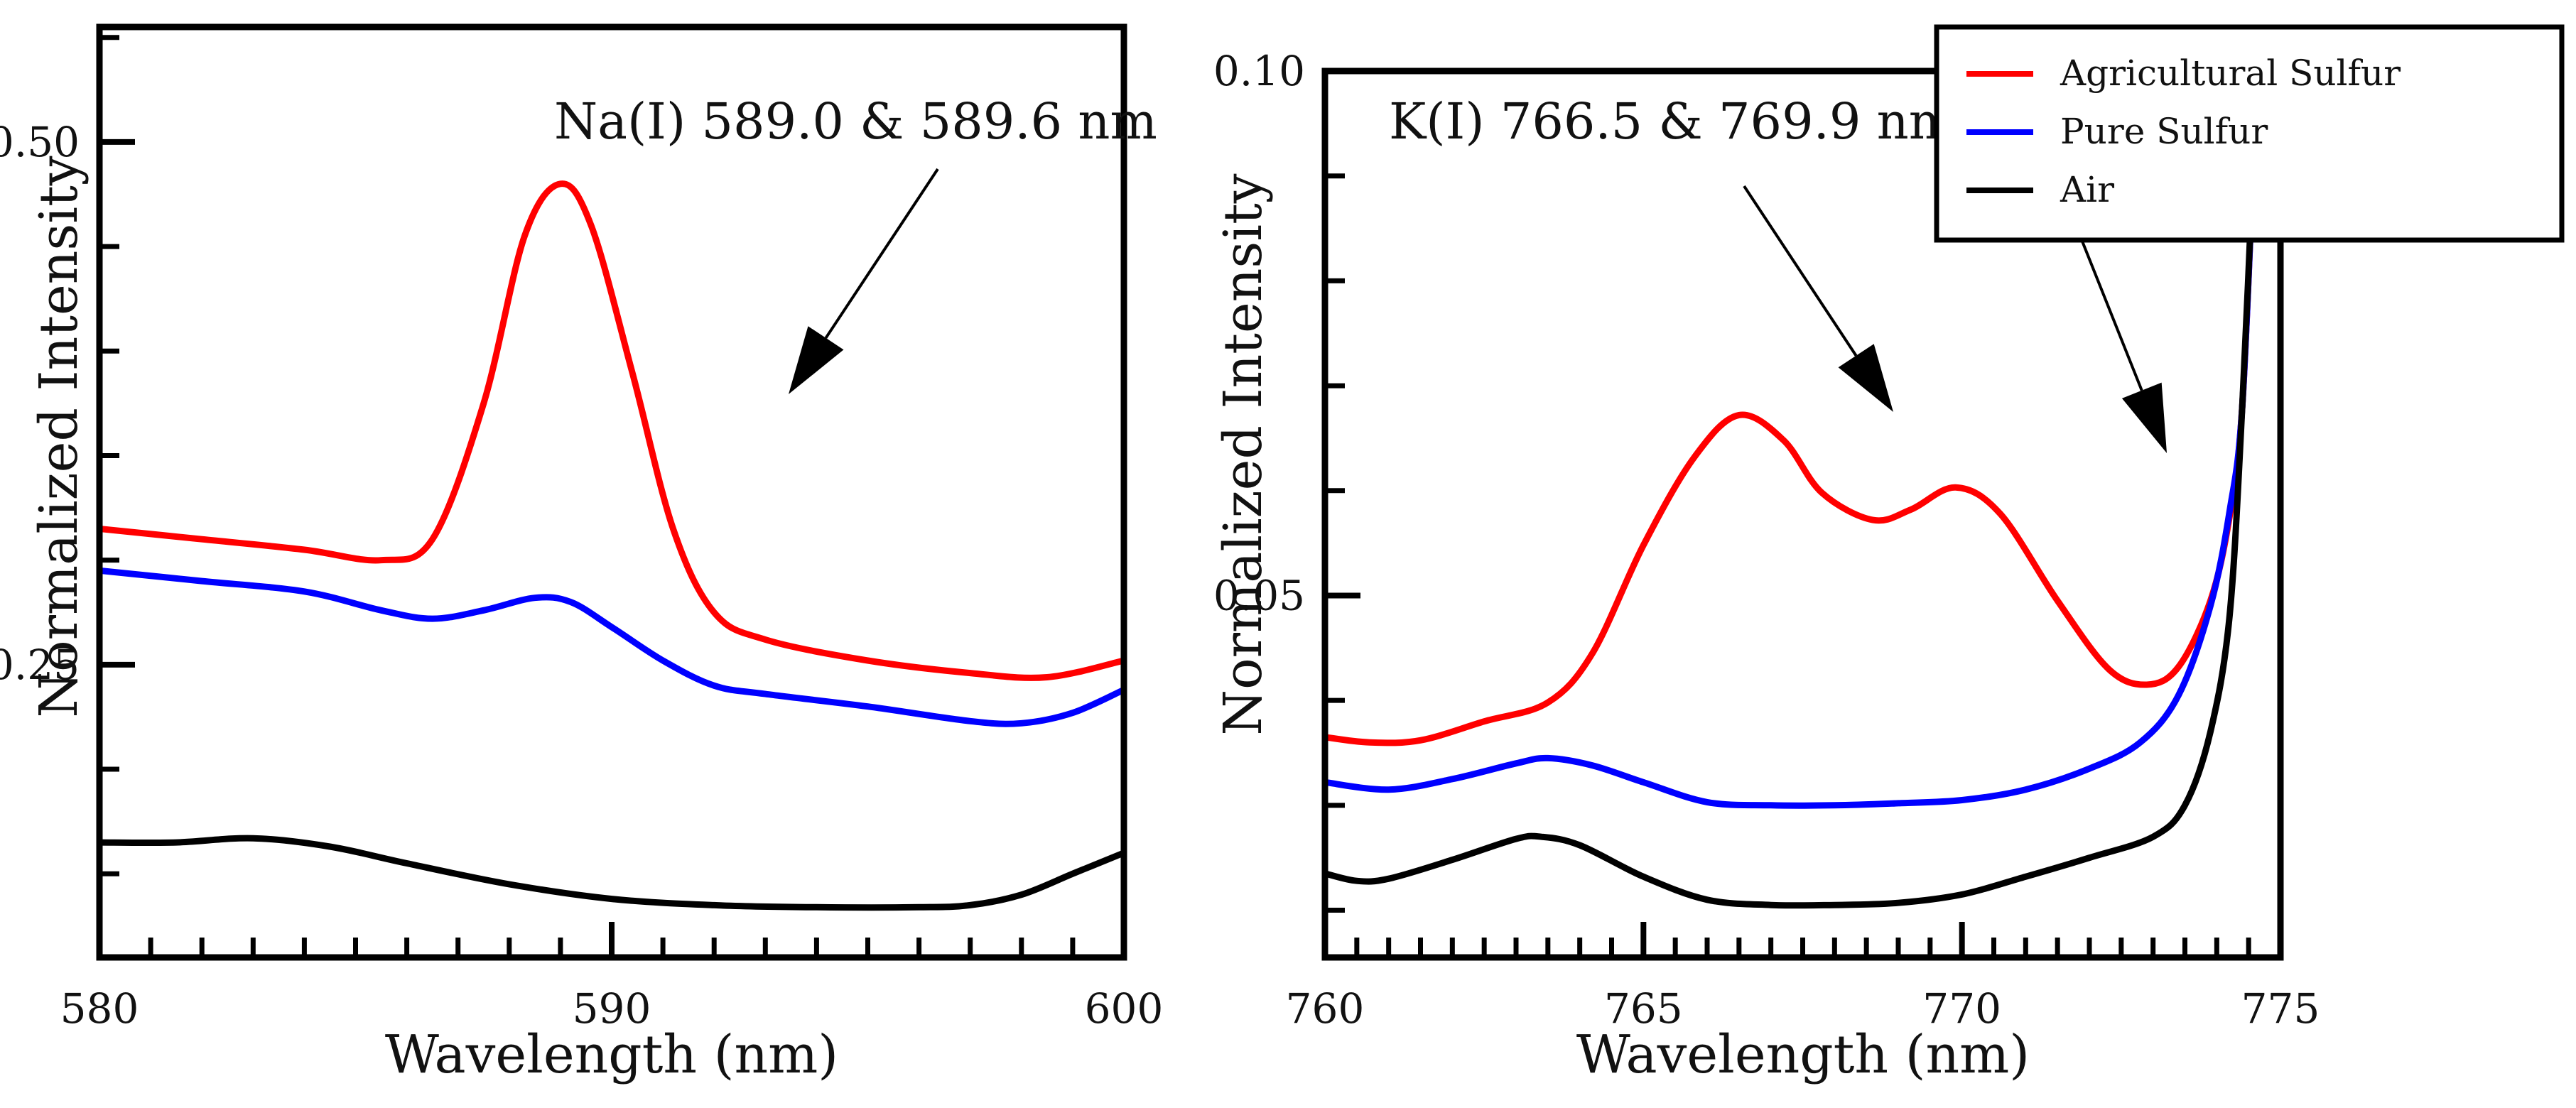  I want to click on legend-label-air: Air, so click(2087, 190).